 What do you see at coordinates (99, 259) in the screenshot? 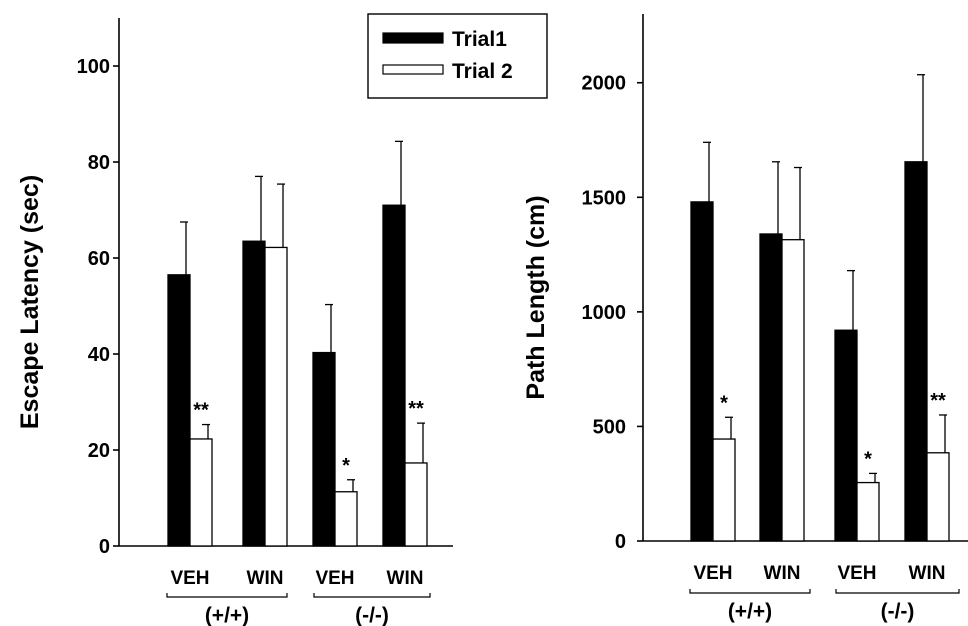
I see `y-tick-label: 60` at bounding box center [99, 259].